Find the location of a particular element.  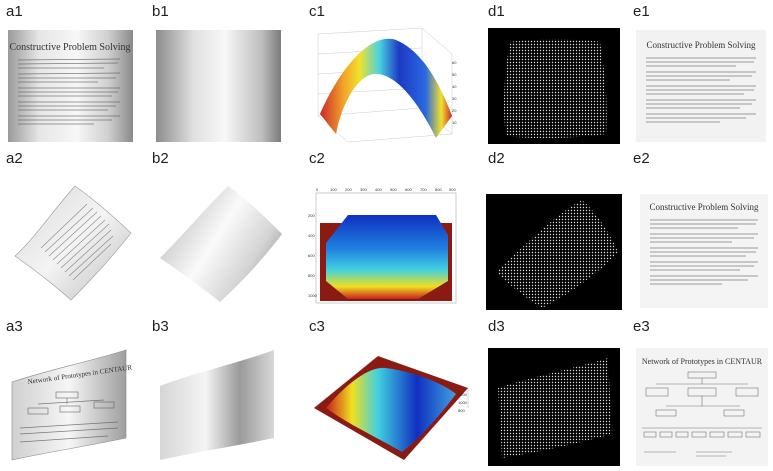

svg-text: 50 is located at coordinates (454, 74).